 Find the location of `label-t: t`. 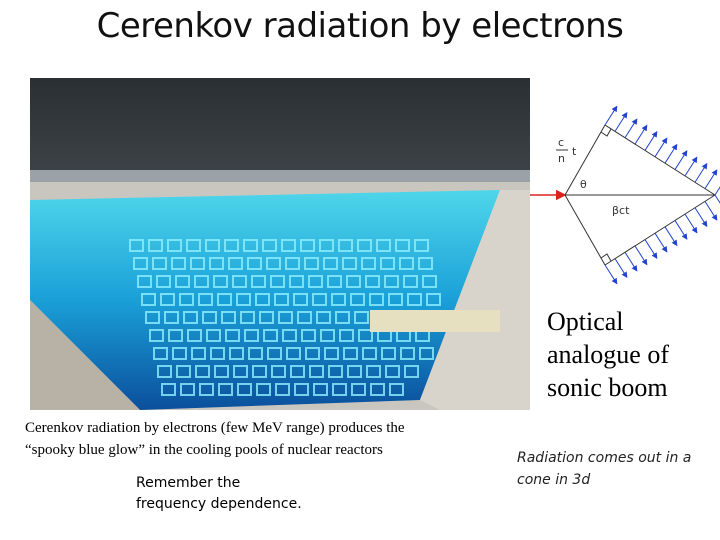

label-t: t is located at coordinates (574, 151).